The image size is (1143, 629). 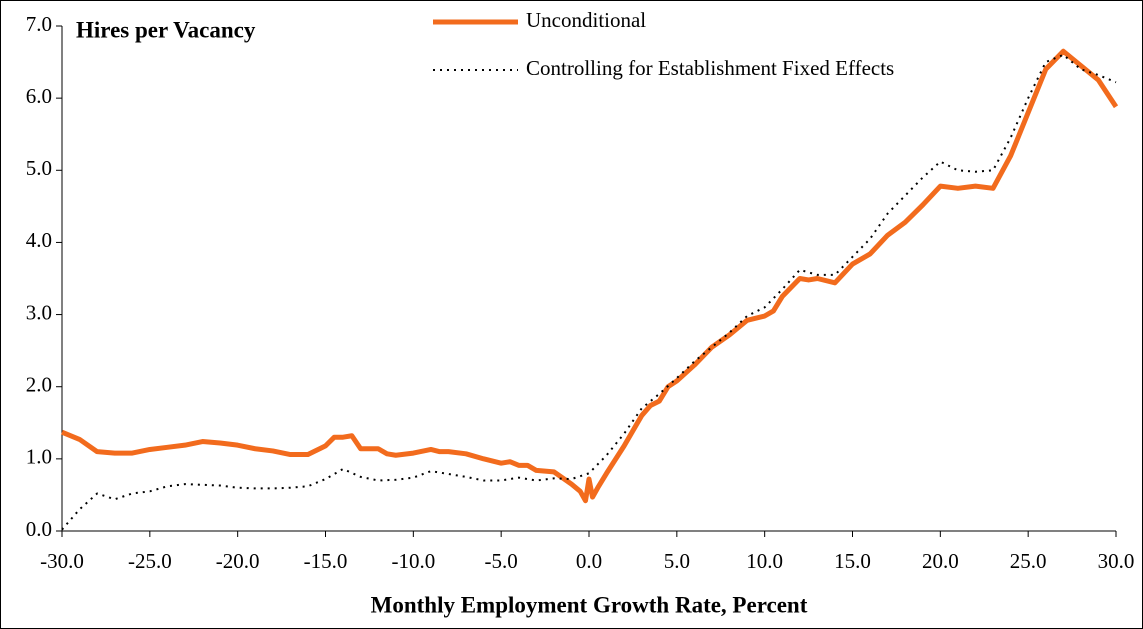 What do you see at coordinates (39, 24) in the screenshot?
I see `y-tick-label: 7.0` at bounding box center [39, 24].